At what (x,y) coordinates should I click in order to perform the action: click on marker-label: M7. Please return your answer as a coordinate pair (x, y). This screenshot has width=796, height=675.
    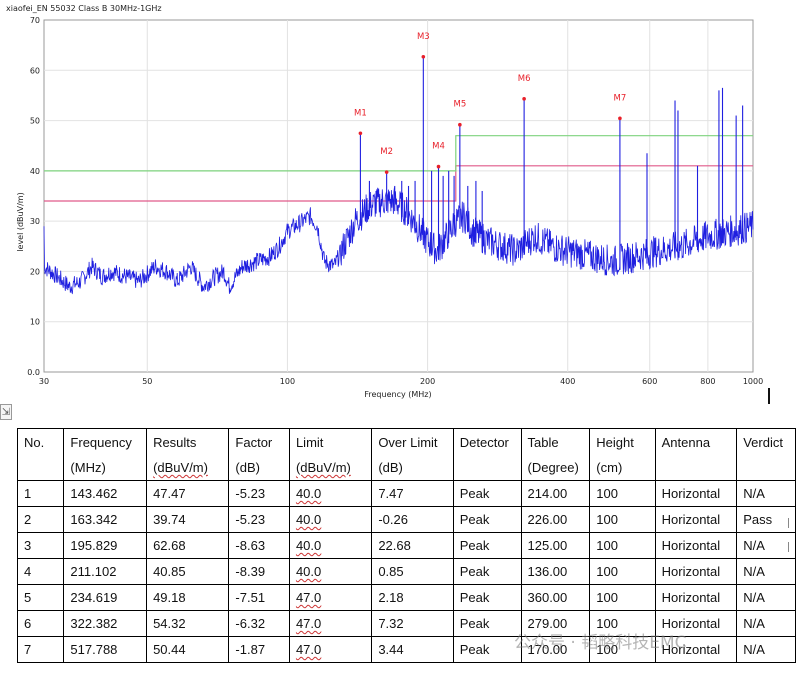
    Looking at the image, I should click on (620, 98).